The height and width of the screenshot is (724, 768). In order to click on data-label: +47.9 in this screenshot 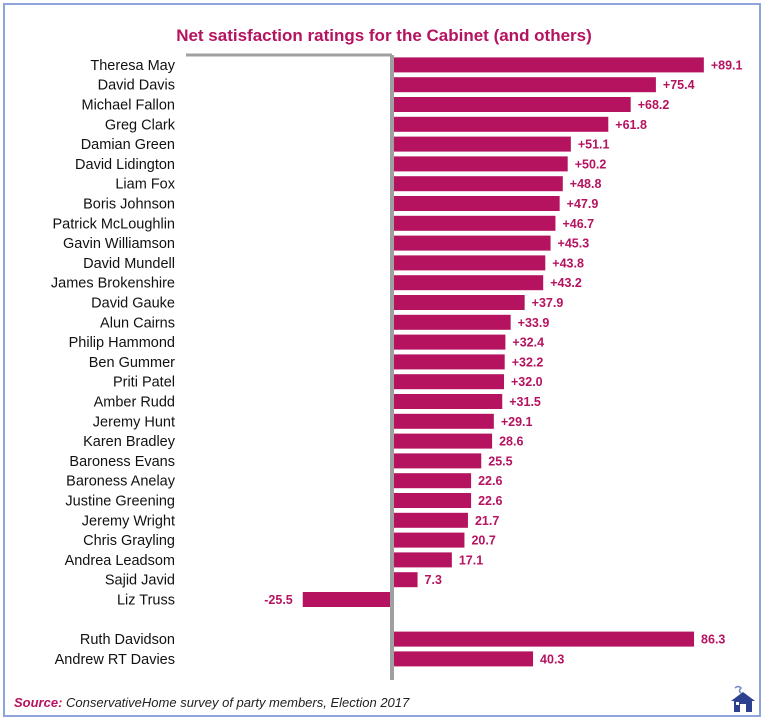, I will do `click(583, 204)`.